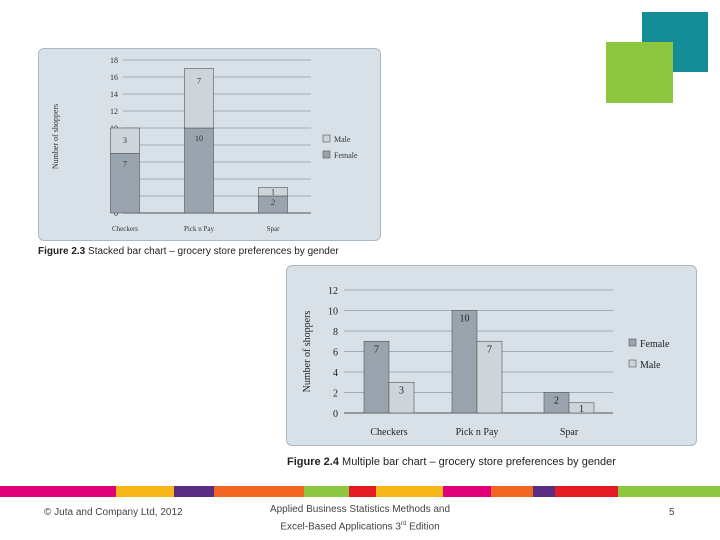 The image size is (720, 540). Describe the element at coordinates (335, 373) in the screenshot. I see `y-tick-label: 4` at that location.